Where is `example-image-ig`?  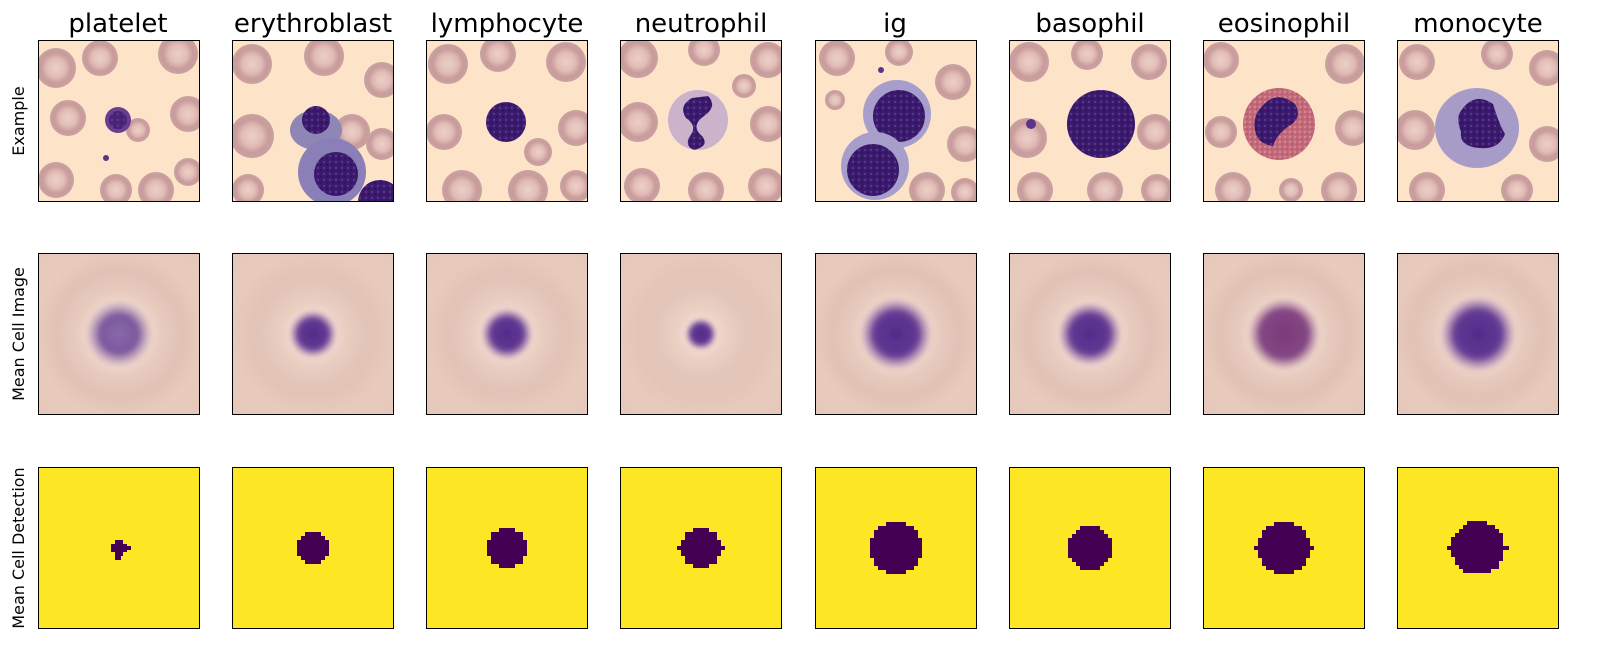 example-image-ig is located at coordinates (896, 121).